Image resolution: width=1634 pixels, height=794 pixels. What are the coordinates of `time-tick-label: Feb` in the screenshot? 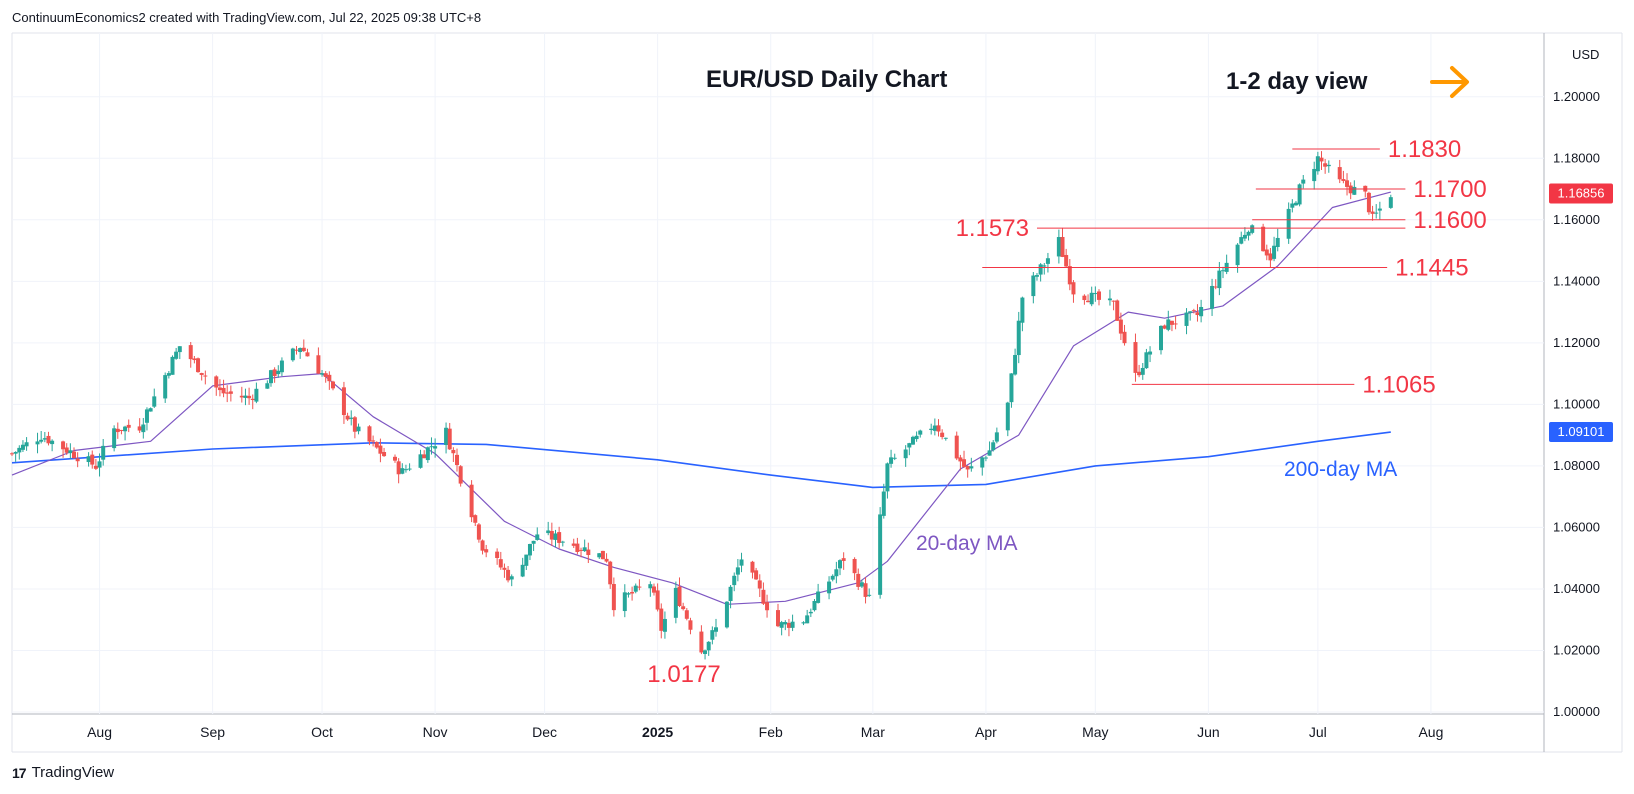 It's located at (771, 732).